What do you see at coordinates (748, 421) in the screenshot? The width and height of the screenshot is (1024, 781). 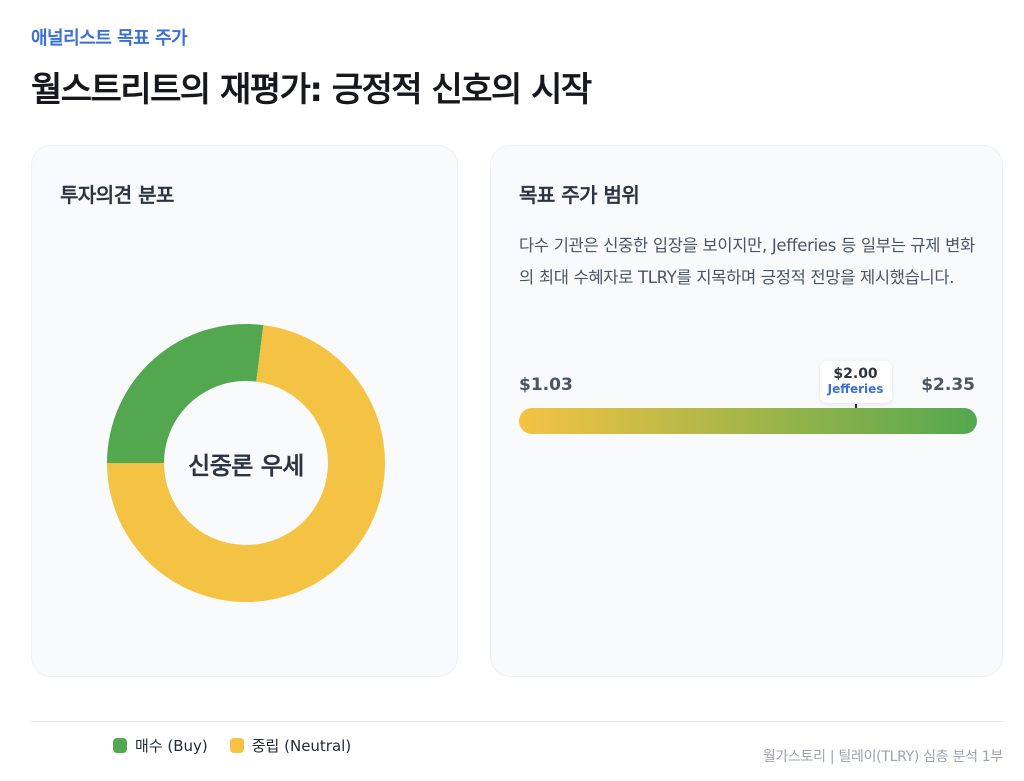 I see `price-range-bar` at bounding box center [748, 421].